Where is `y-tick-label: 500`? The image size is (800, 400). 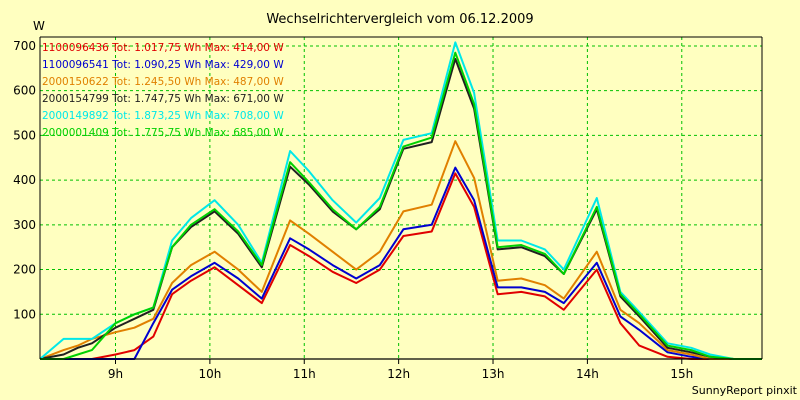
y-tick-label: 500 is located at coordinates (24, 135).